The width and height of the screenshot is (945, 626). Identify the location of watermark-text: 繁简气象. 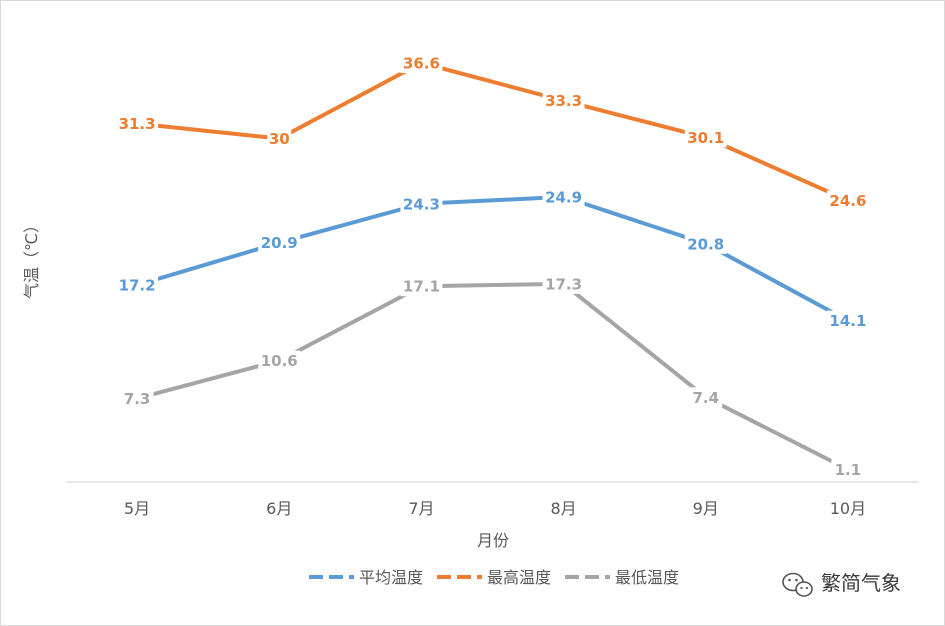
(861, 583).